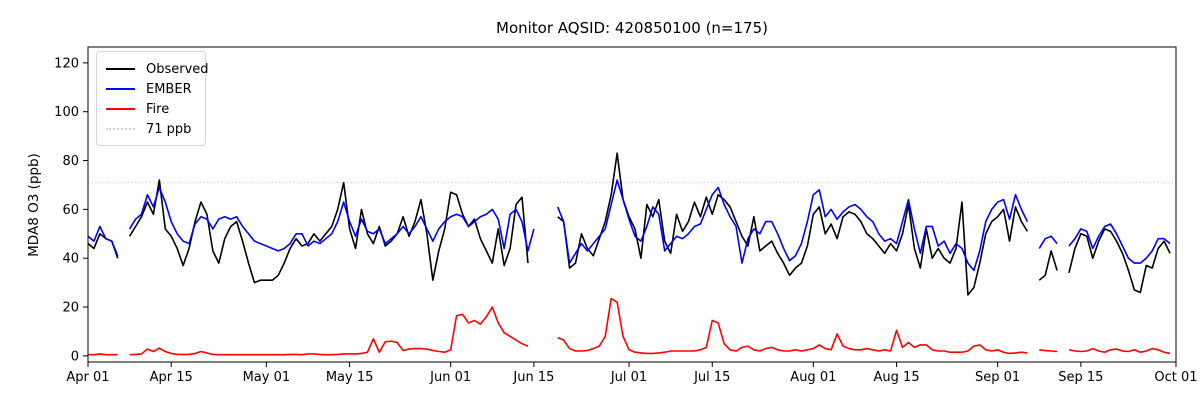  What do you see at coordinates (75, 356) in the screenshot?
I see `y-tick-label: 0` at bounding box center [75, 356].